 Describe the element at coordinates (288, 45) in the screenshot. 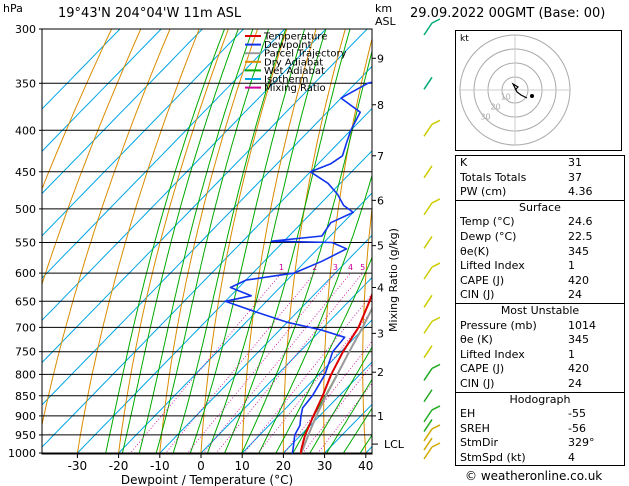

I see `legend-entry: Dewpoint` at that location.